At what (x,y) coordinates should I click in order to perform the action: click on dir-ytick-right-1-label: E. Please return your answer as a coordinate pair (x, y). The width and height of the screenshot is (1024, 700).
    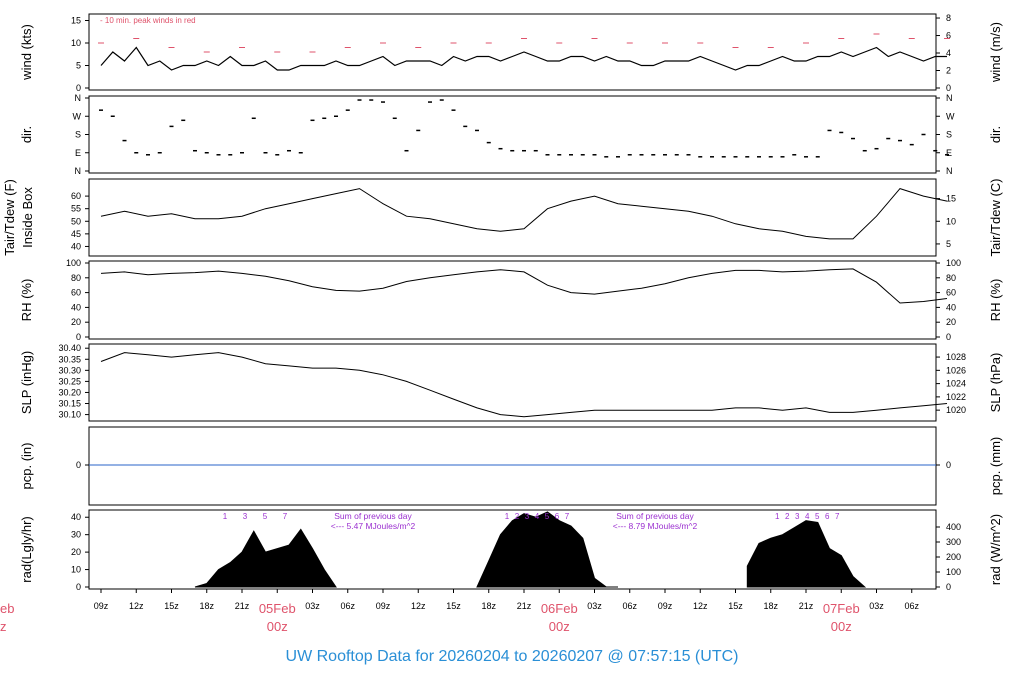
    Looking at the image, I should click on (949, 153).